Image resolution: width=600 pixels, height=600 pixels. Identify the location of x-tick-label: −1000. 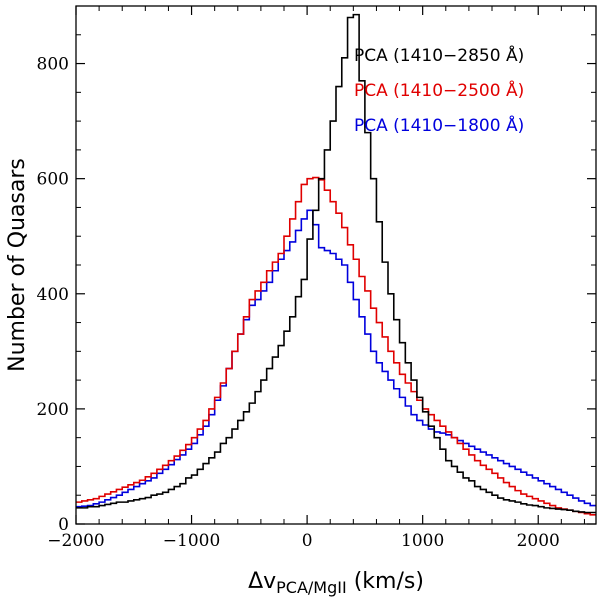
(192, 541).